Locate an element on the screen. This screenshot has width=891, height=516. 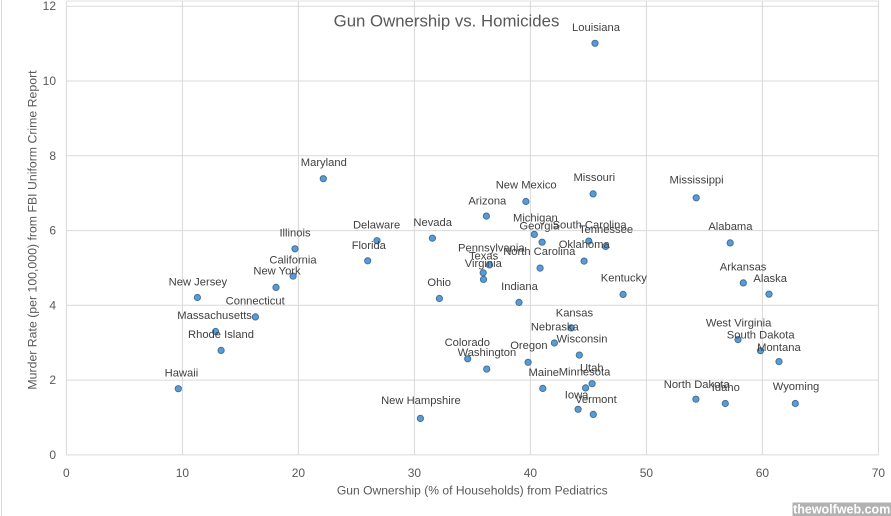
svg-text: Arkansas is located at coordinates (743, 268).